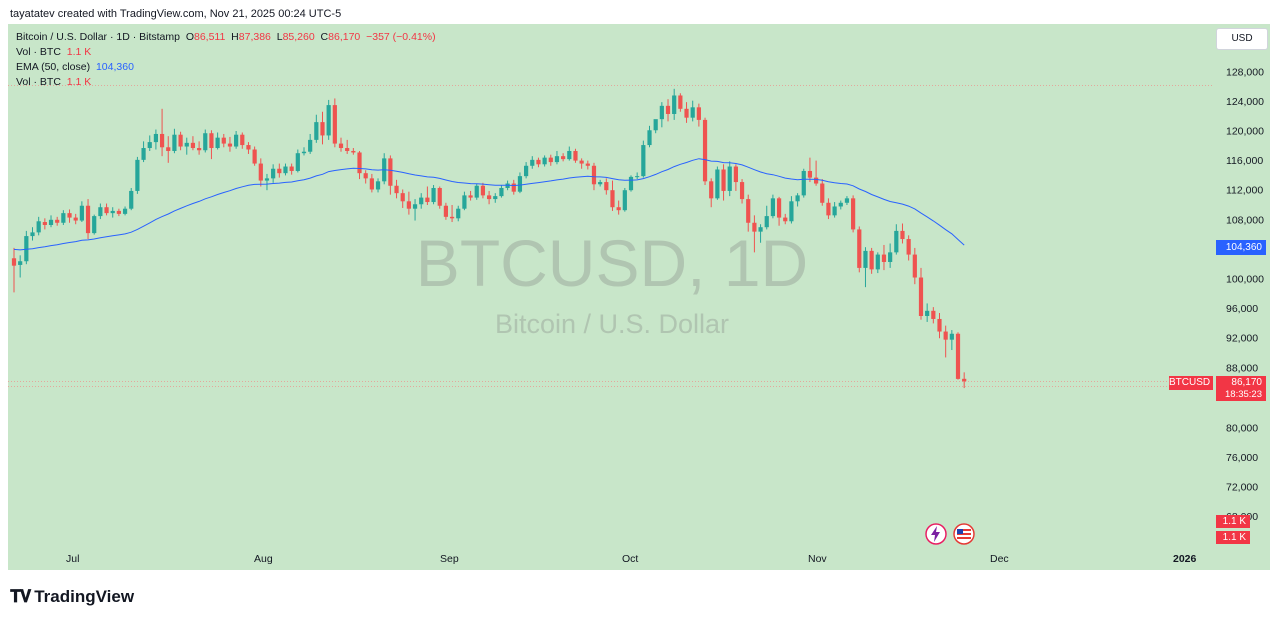 The image size is (1280, 623). Describe the element at coordinates (79, 82) in the screenshot. I see `legend-volume-value-2: 1.1 K` at that location.